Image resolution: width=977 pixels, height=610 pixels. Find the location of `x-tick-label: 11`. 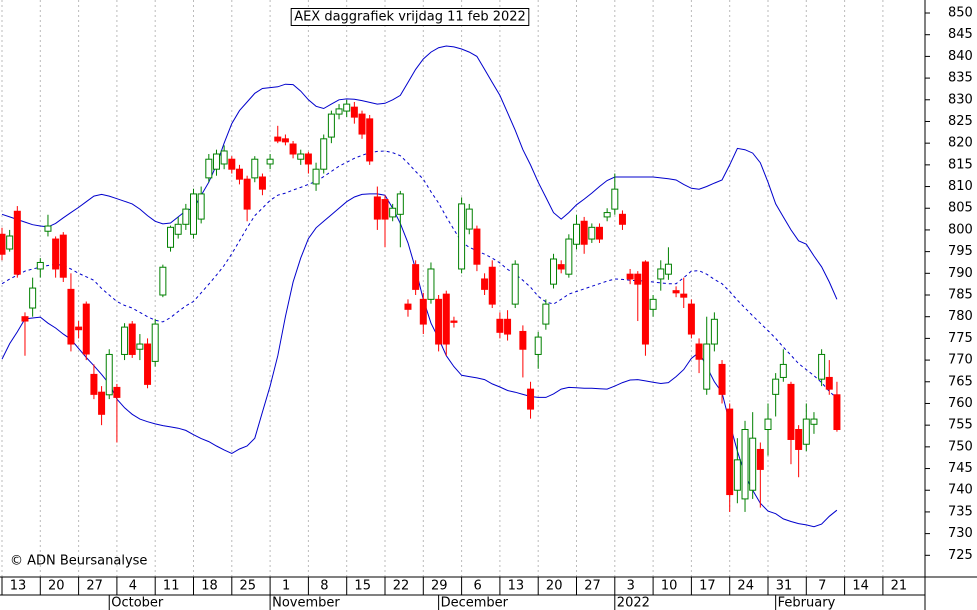

x-tick-label: 11 is located at coordinates (171, 586).